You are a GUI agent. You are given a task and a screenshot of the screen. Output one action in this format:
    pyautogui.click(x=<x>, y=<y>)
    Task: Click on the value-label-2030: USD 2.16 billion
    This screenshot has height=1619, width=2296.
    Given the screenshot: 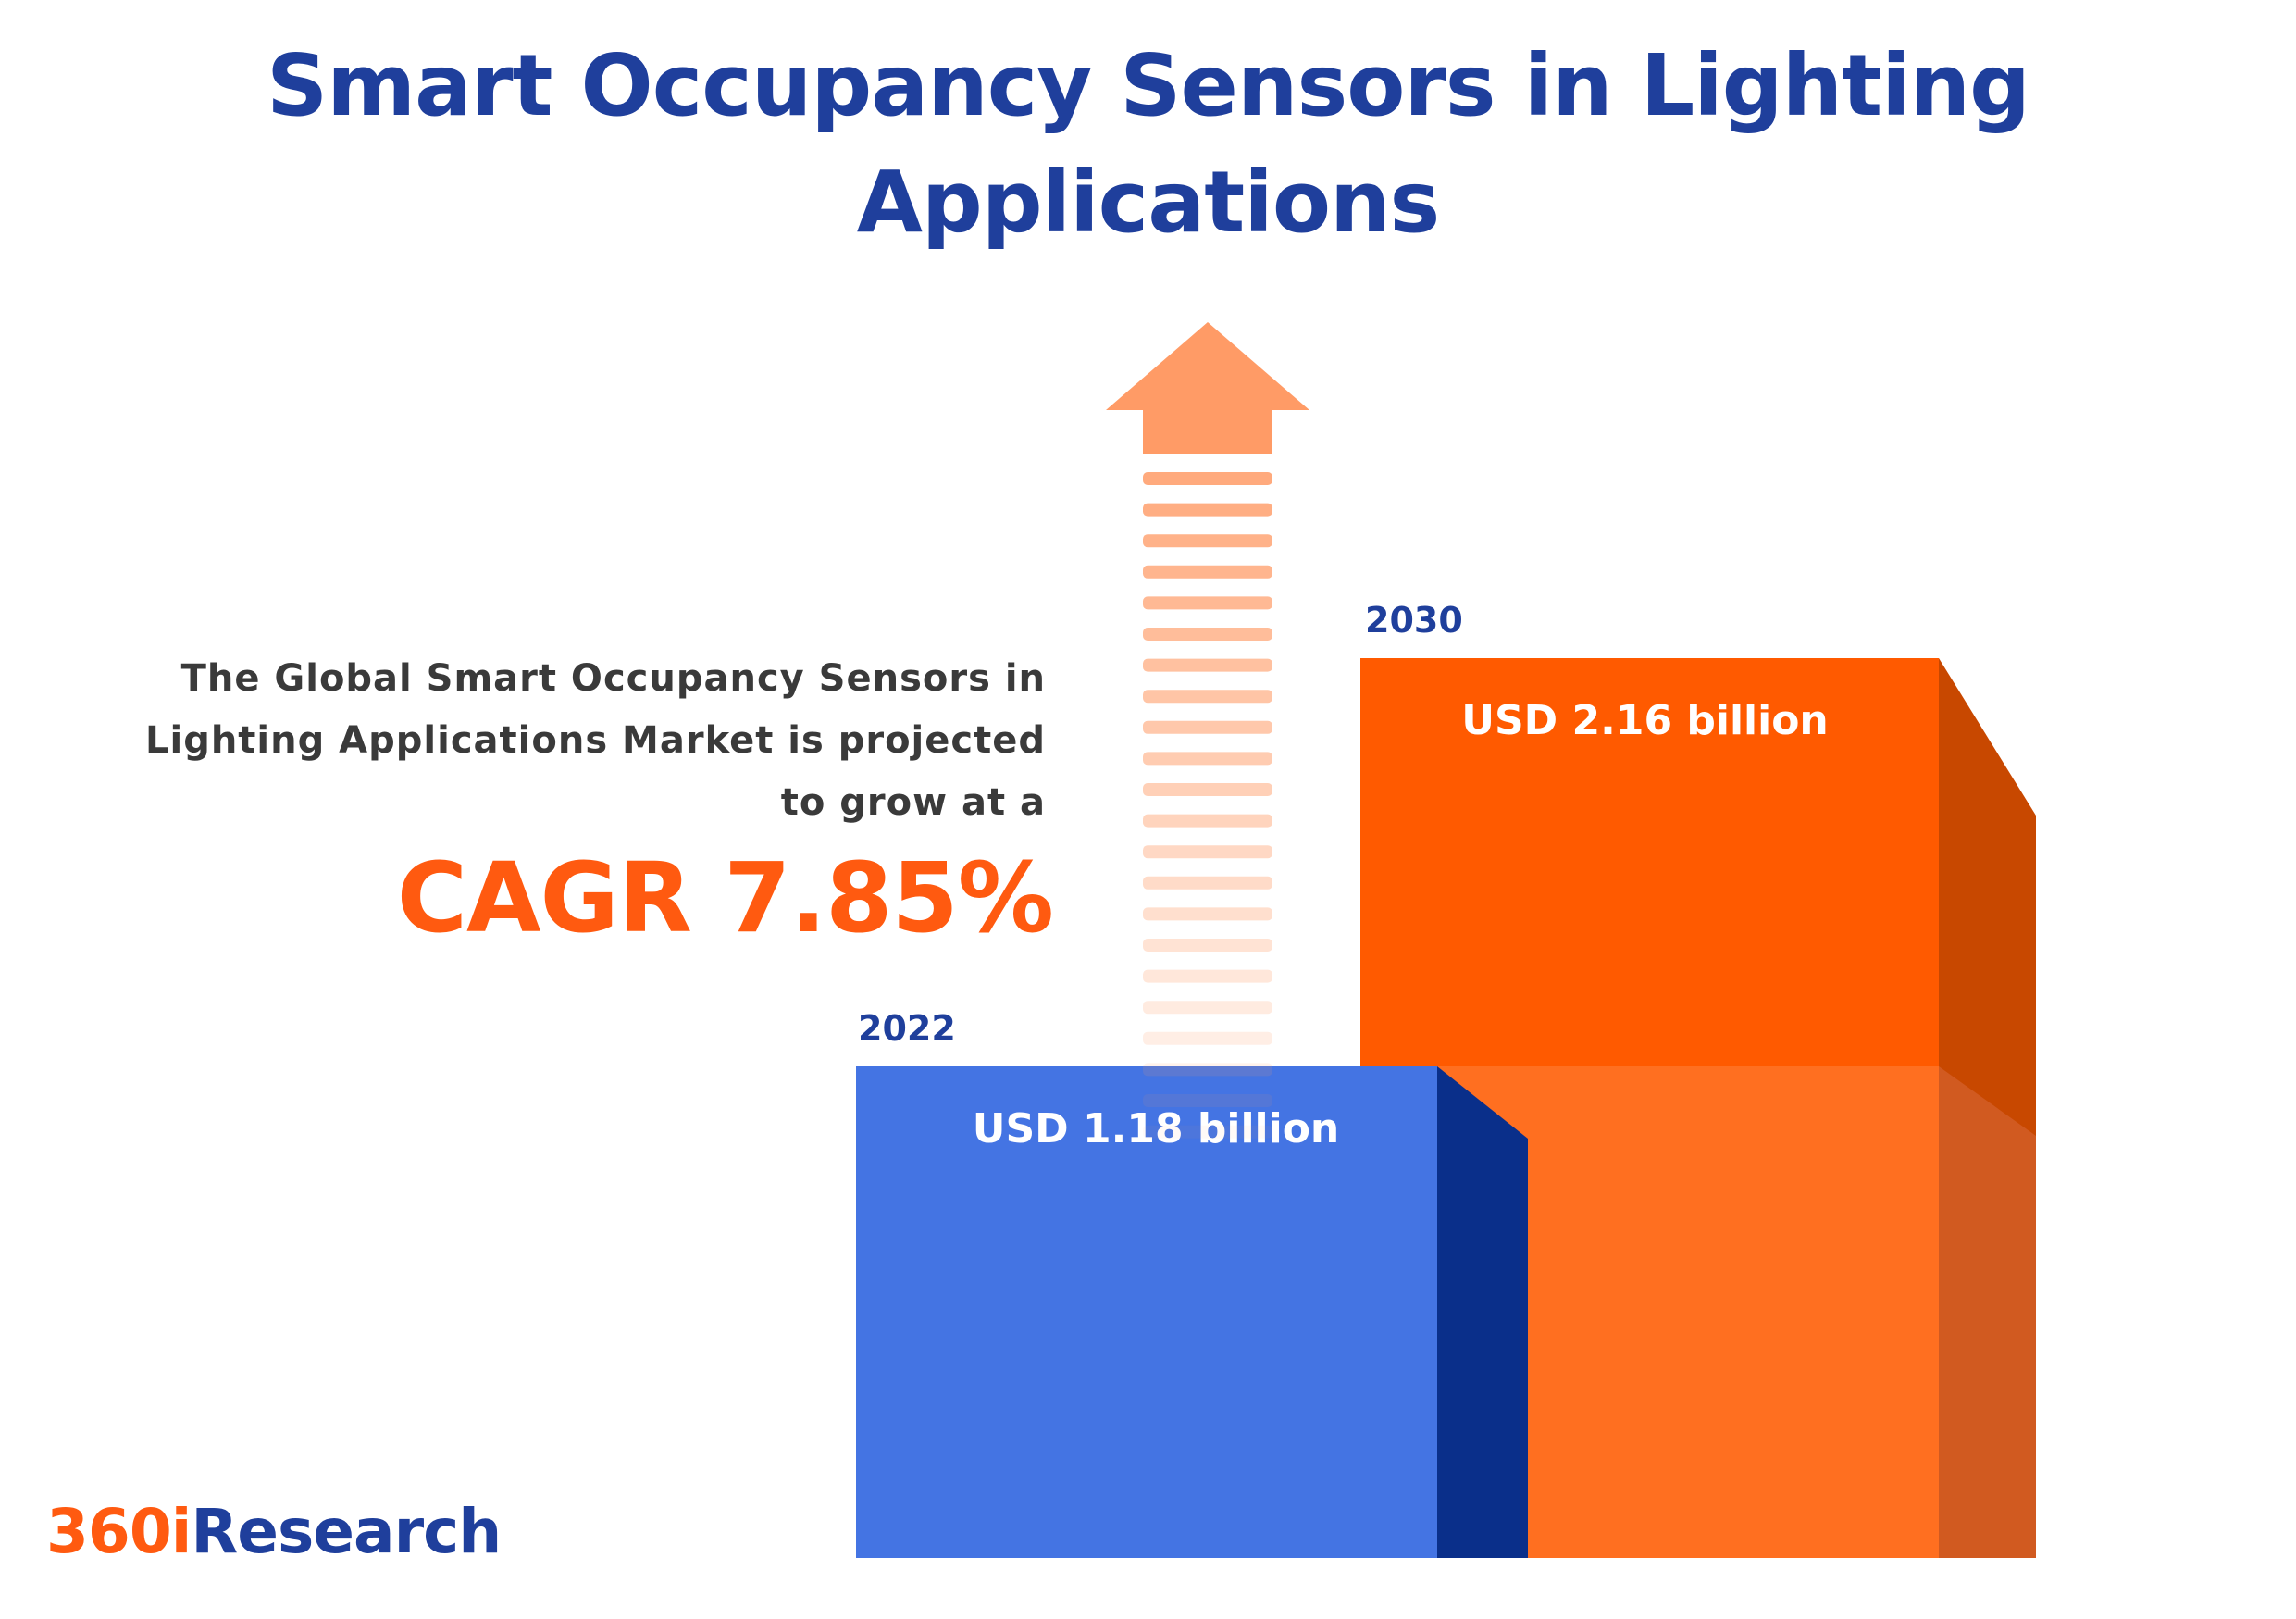 What is the action you would take?
    pyautogui.click(x=1645, y=721)
    